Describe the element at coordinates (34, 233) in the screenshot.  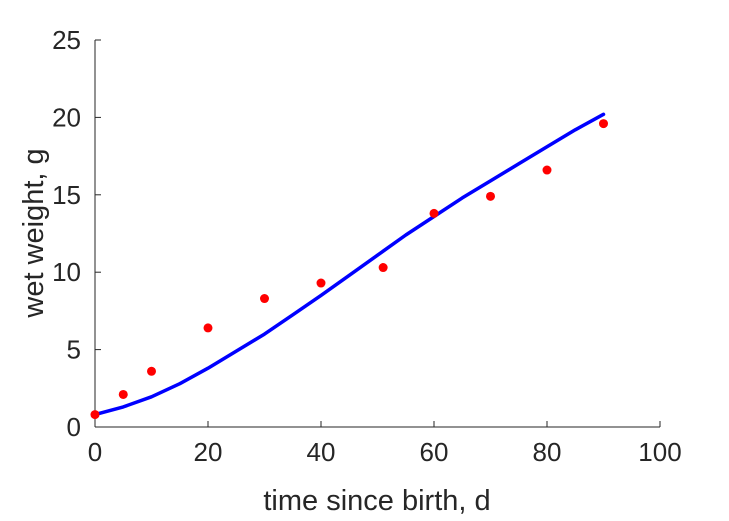
I see `y-axis-label: wet weight, g` at that location.